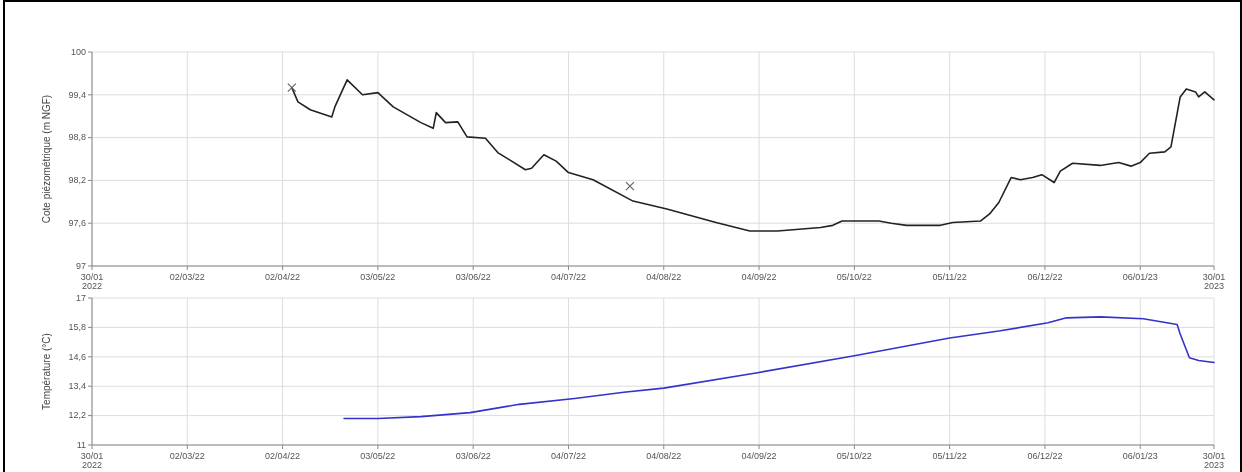  I want to click on y-tick-label: 98,8, so click(77, 137).